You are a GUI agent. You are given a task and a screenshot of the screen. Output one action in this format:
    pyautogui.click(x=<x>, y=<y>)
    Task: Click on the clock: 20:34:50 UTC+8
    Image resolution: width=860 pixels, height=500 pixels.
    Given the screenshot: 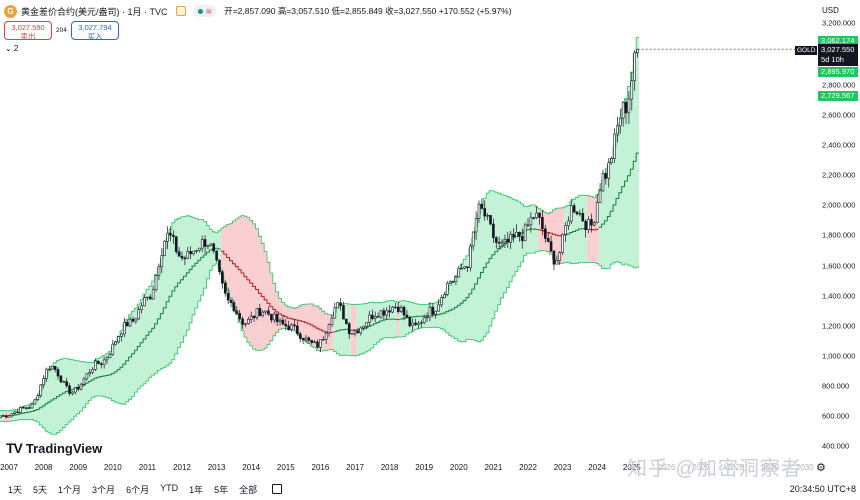 What is the action you would take?
    pyautogui.click(x=822, y=489)
    